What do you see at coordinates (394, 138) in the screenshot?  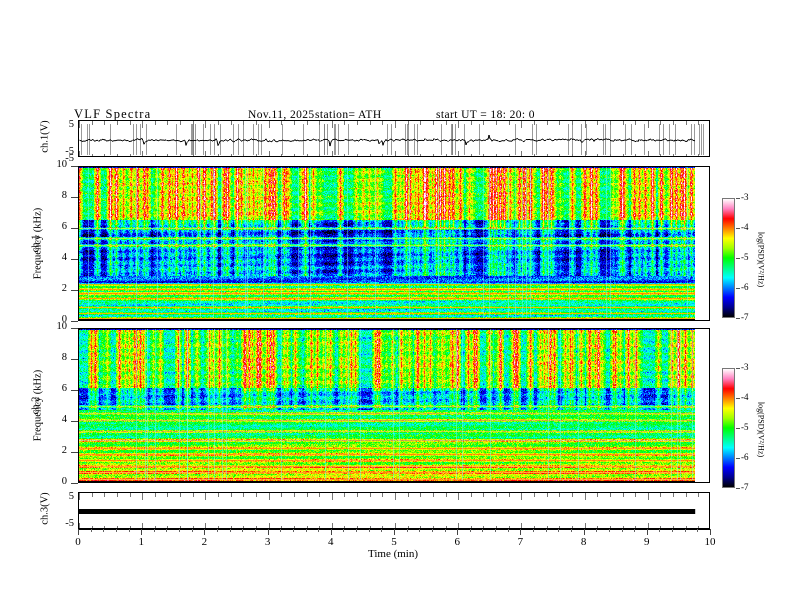 I see `ch1-waveform-canvas` at bounding box center [394, 138].